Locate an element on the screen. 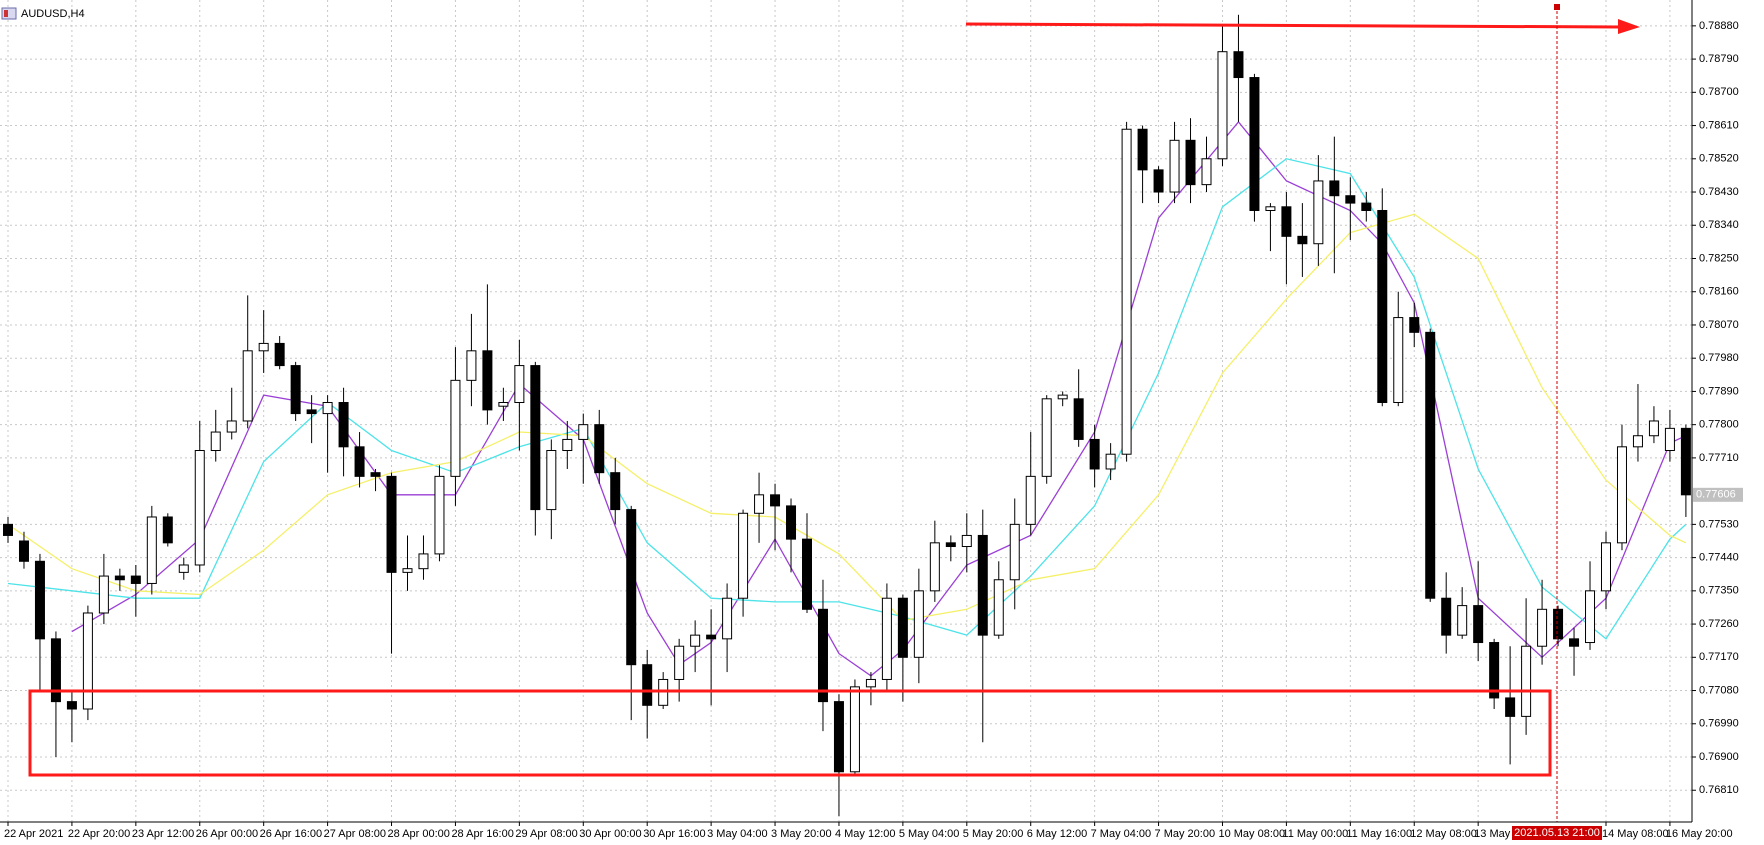 This screenshot has width=1764, height=845. x-tick-label: 6 May 12:00 is located at coordinates (1057, 834).